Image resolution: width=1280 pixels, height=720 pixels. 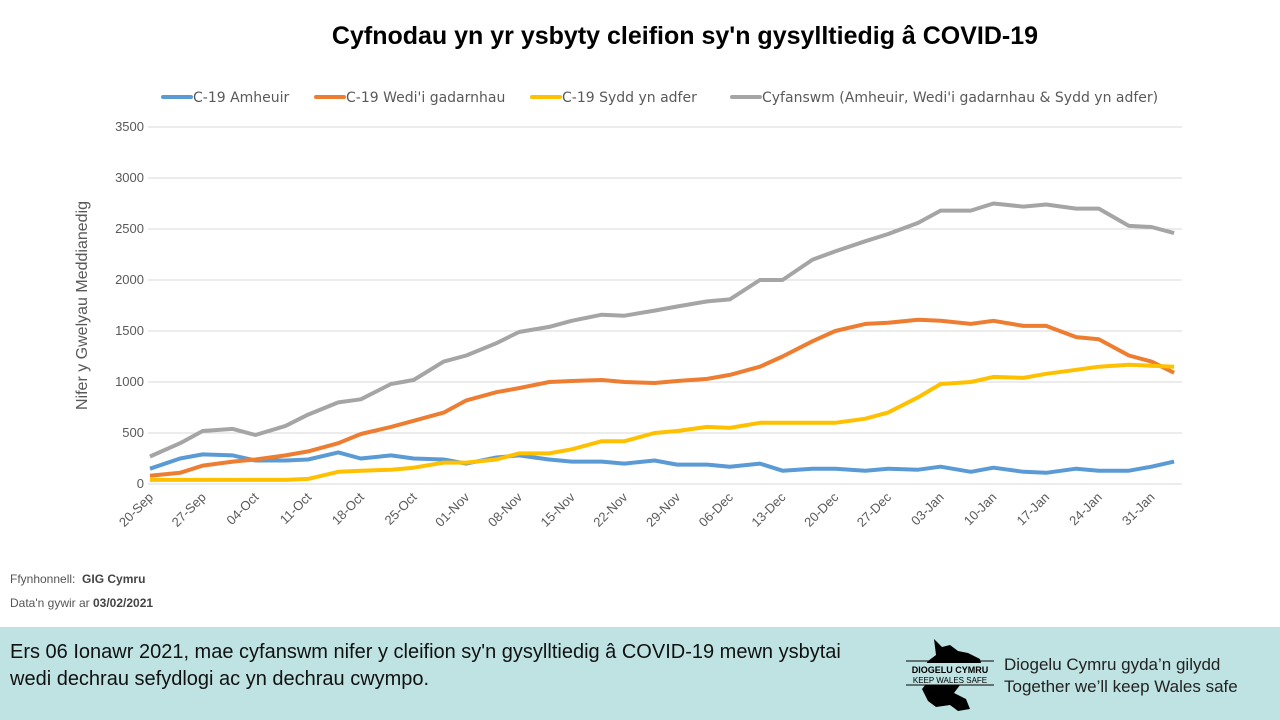 What do you see at coordinates (129, 228) in the screenshot?
I see `y-tick-label: 2500` at bounding box center [129, 228].